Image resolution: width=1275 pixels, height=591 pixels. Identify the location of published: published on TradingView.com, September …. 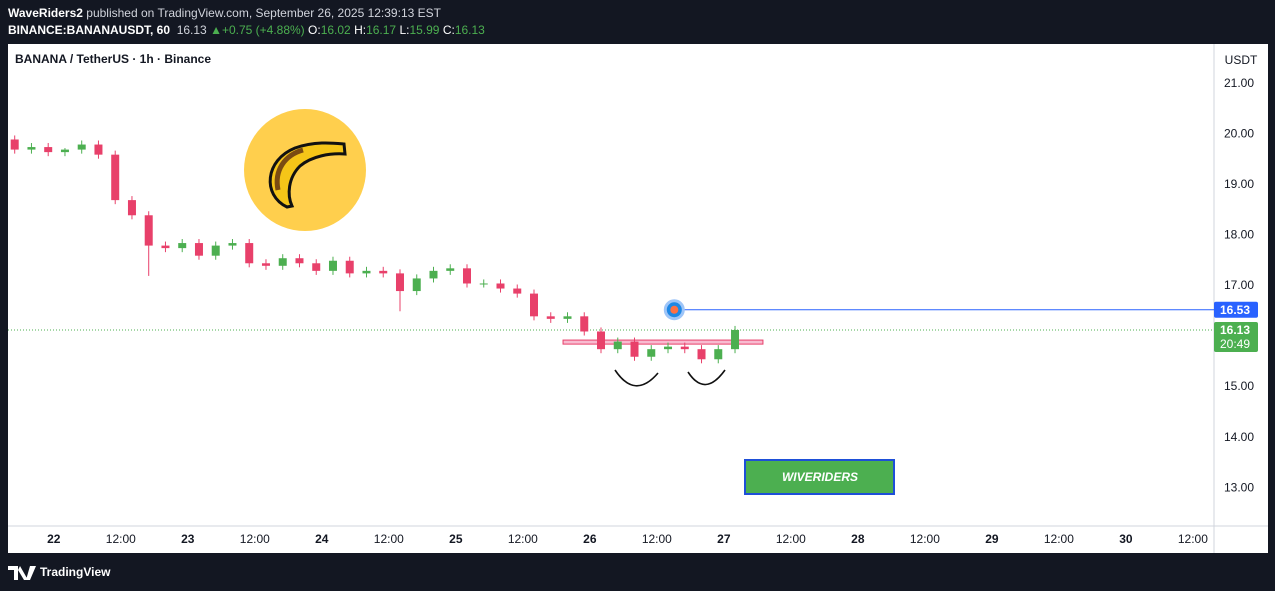
(263, 13).